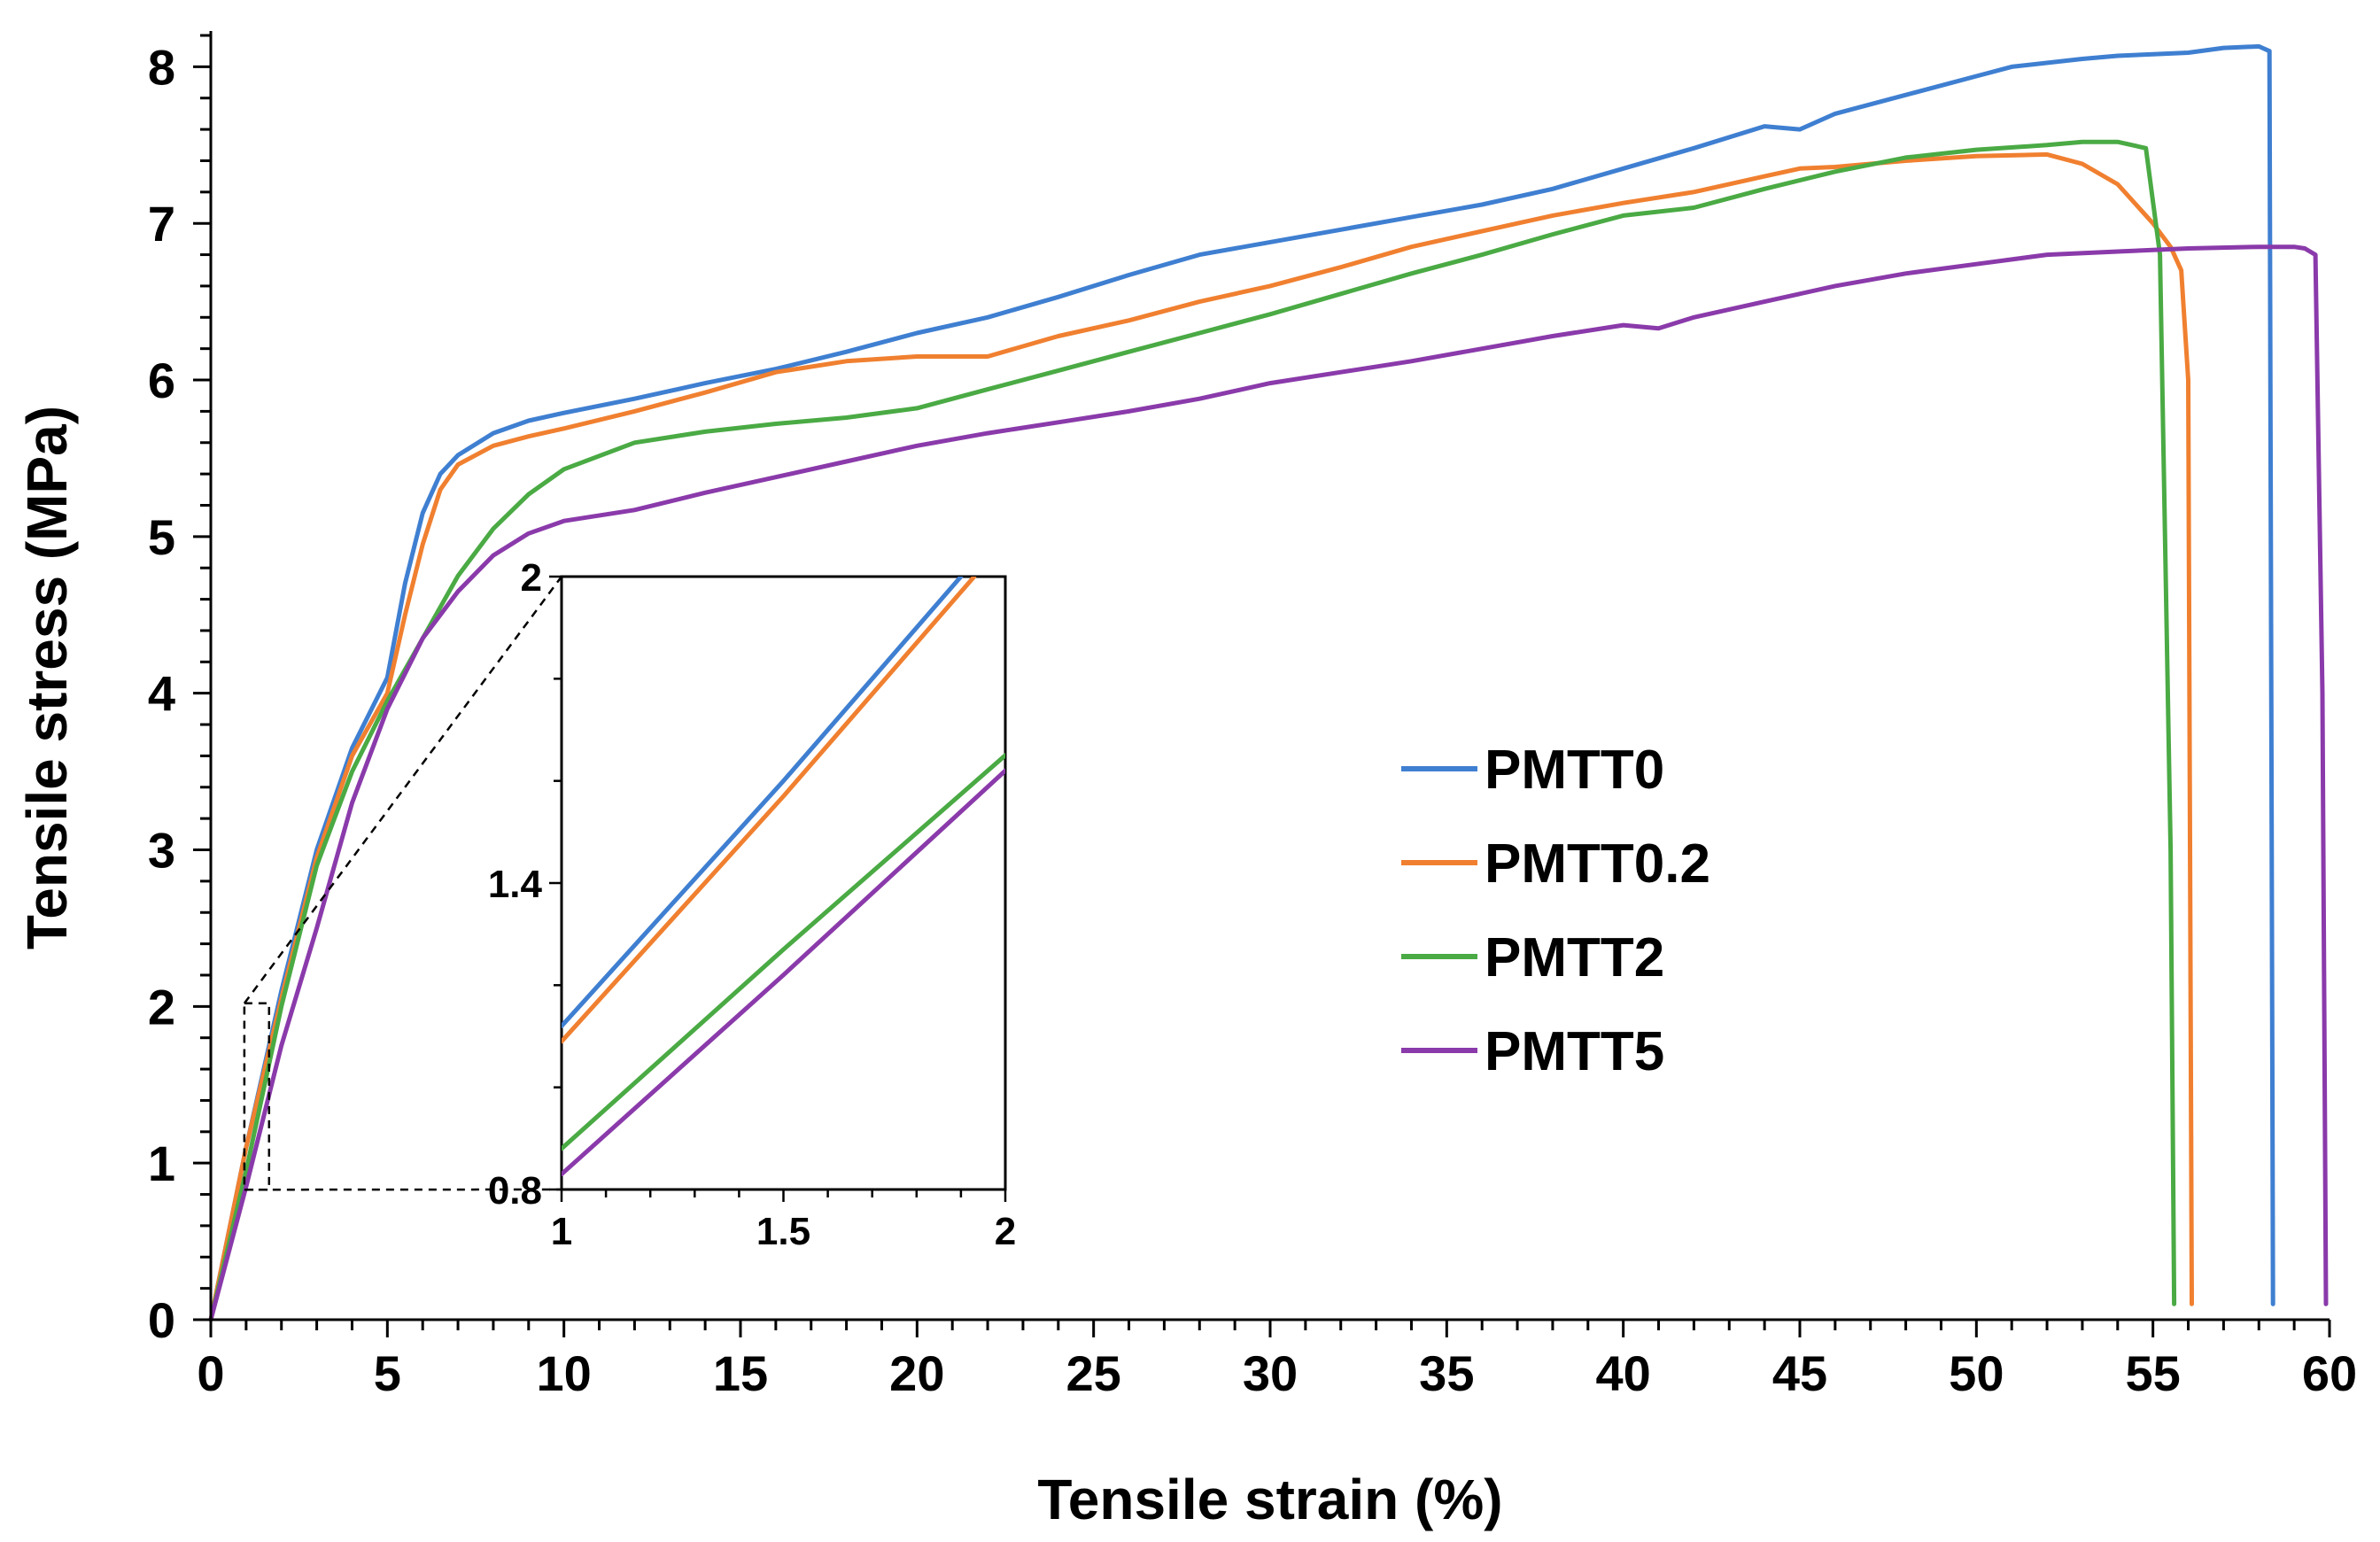 The image size is (2380, 1542). What do you see at coordinates (1446, 1373) in the screenshot?
I see `x-tick-label: 35` at bounding box center [1446, 1373].